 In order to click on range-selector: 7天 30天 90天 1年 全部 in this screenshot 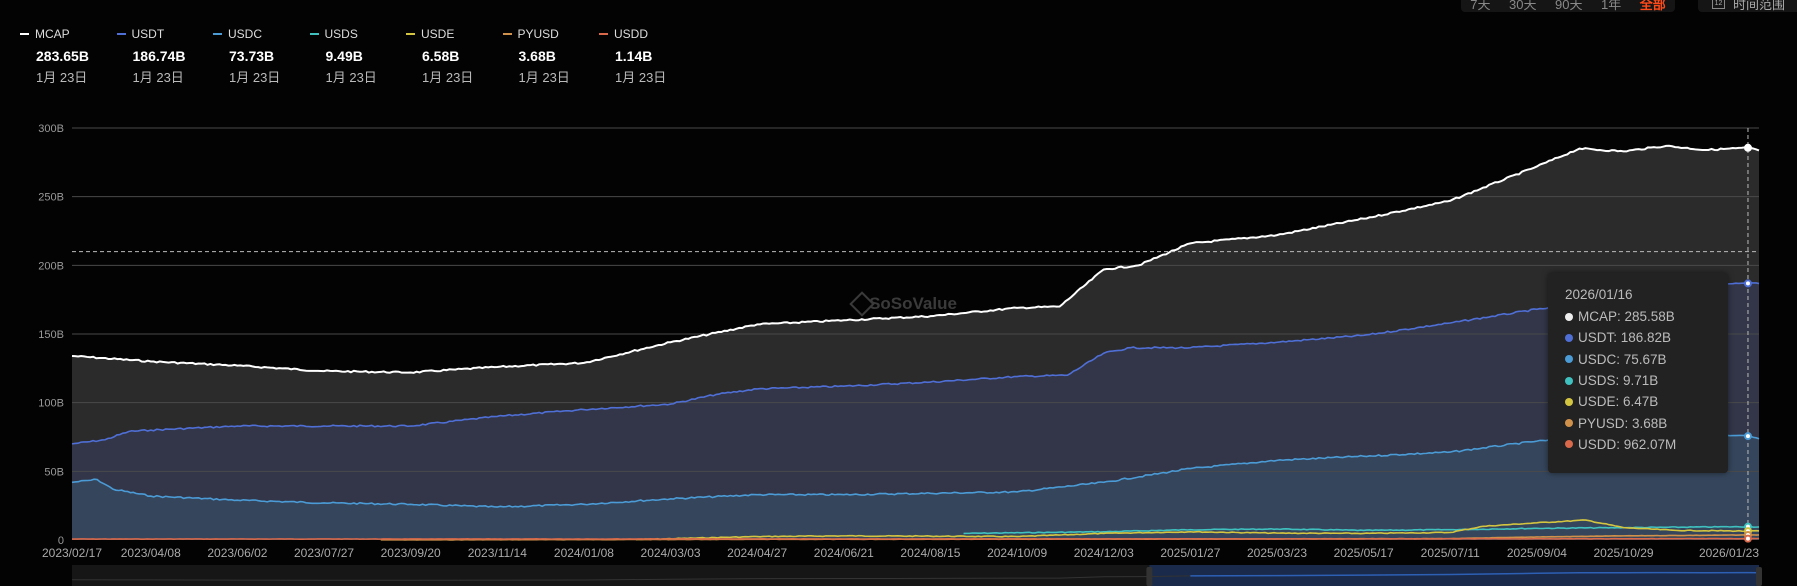, I will do `click(1568, 6)`.